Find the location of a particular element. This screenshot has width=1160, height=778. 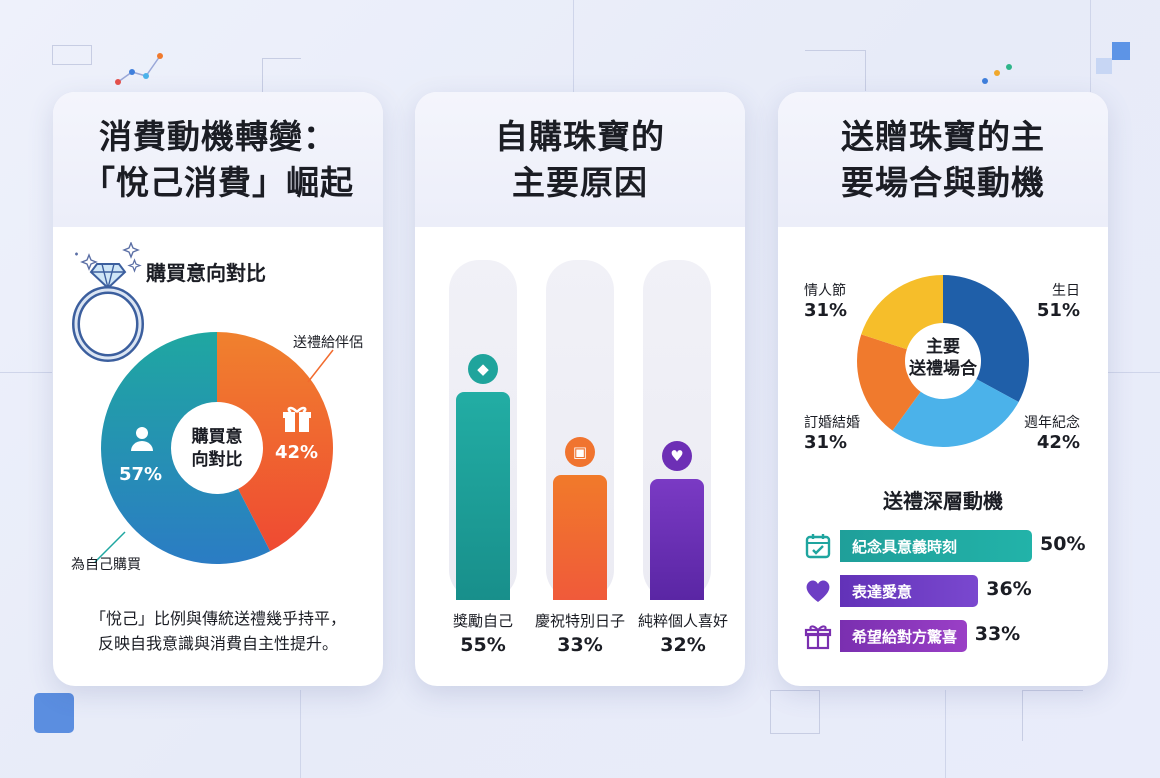

card-title: 自購珠寶的 主要原因 is located at coordinates (580, 159).